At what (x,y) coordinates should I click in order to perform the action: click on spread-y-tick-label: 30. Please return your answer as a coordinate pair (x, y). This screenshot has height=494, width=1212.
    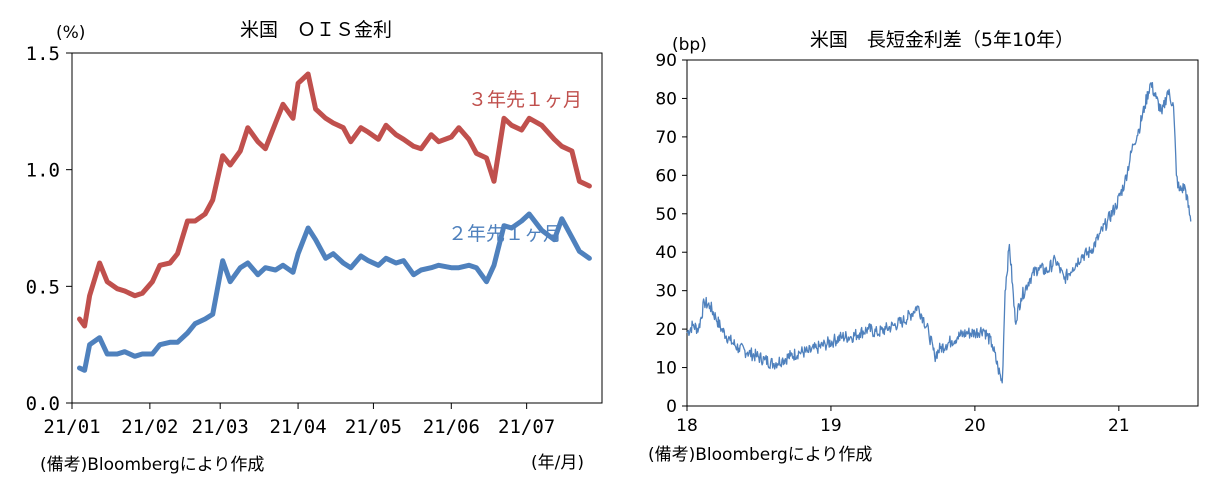
    Looking at the image, I should click on (666, 292).